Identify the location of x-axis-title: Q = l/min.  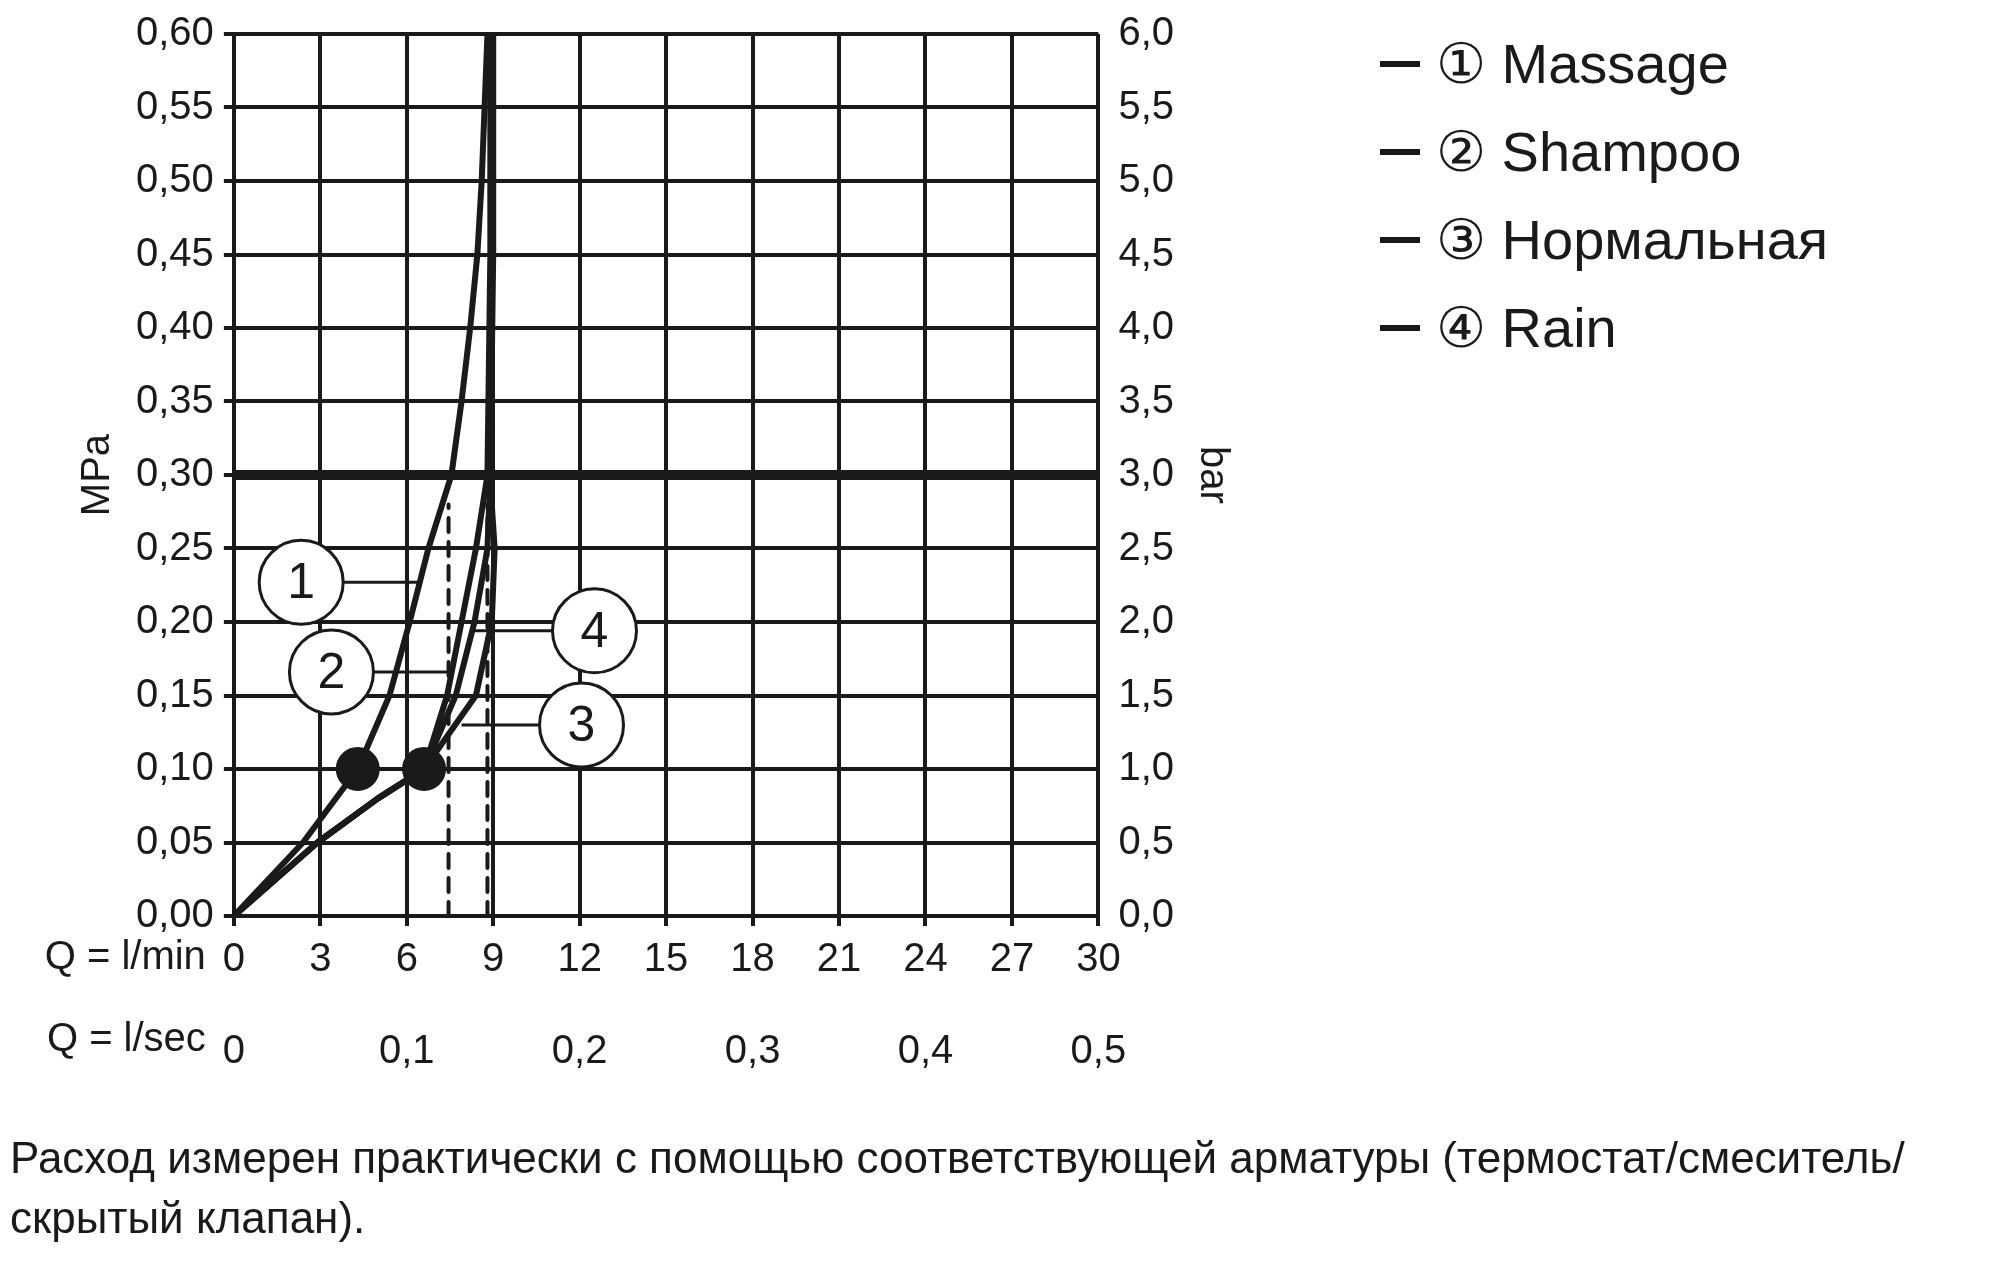
(125, 955).